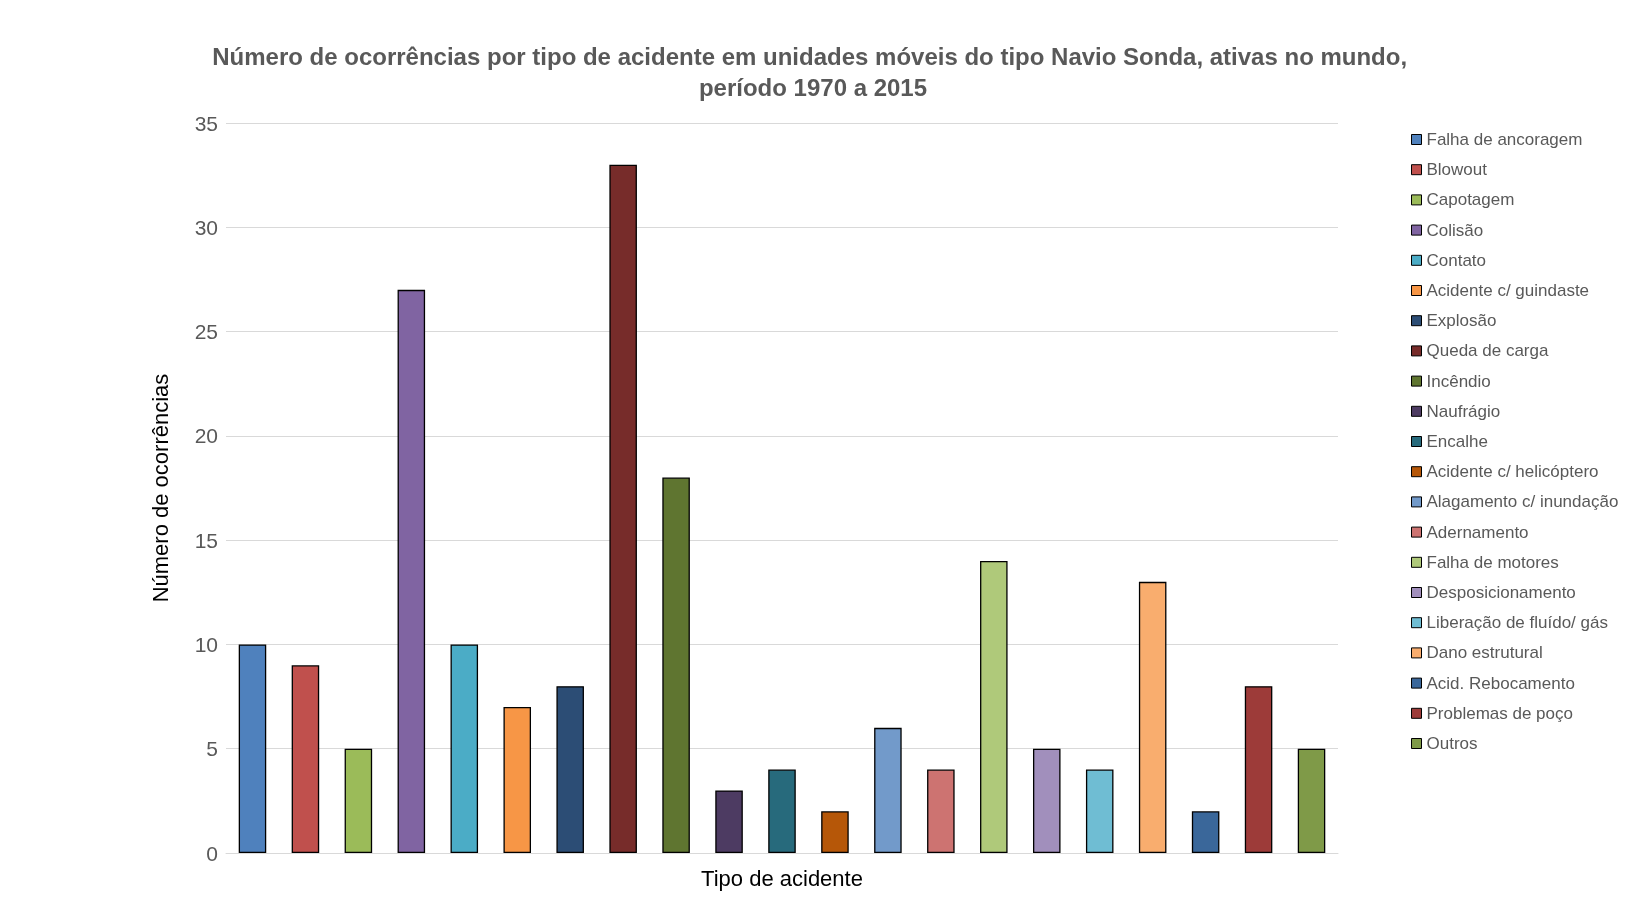  I want to click on legend-label: Acid. Rebocamento, so click(1500, 683).